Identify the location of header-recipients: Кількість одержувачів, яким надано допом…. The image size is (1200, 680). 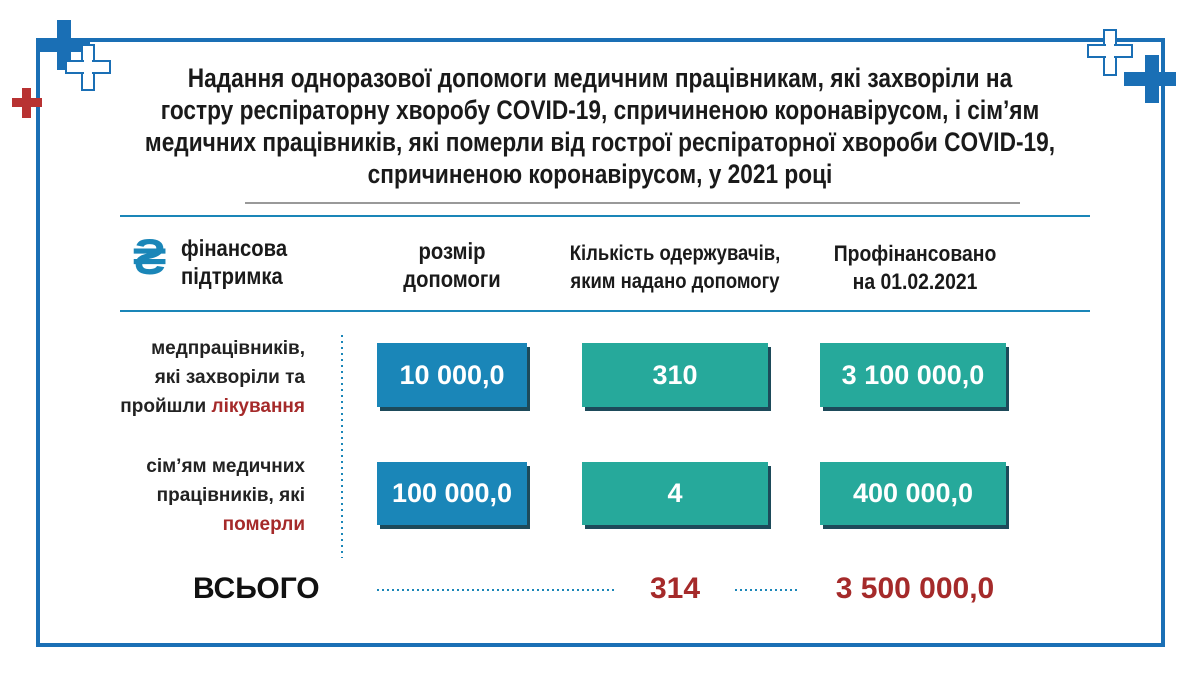
(675, 268).